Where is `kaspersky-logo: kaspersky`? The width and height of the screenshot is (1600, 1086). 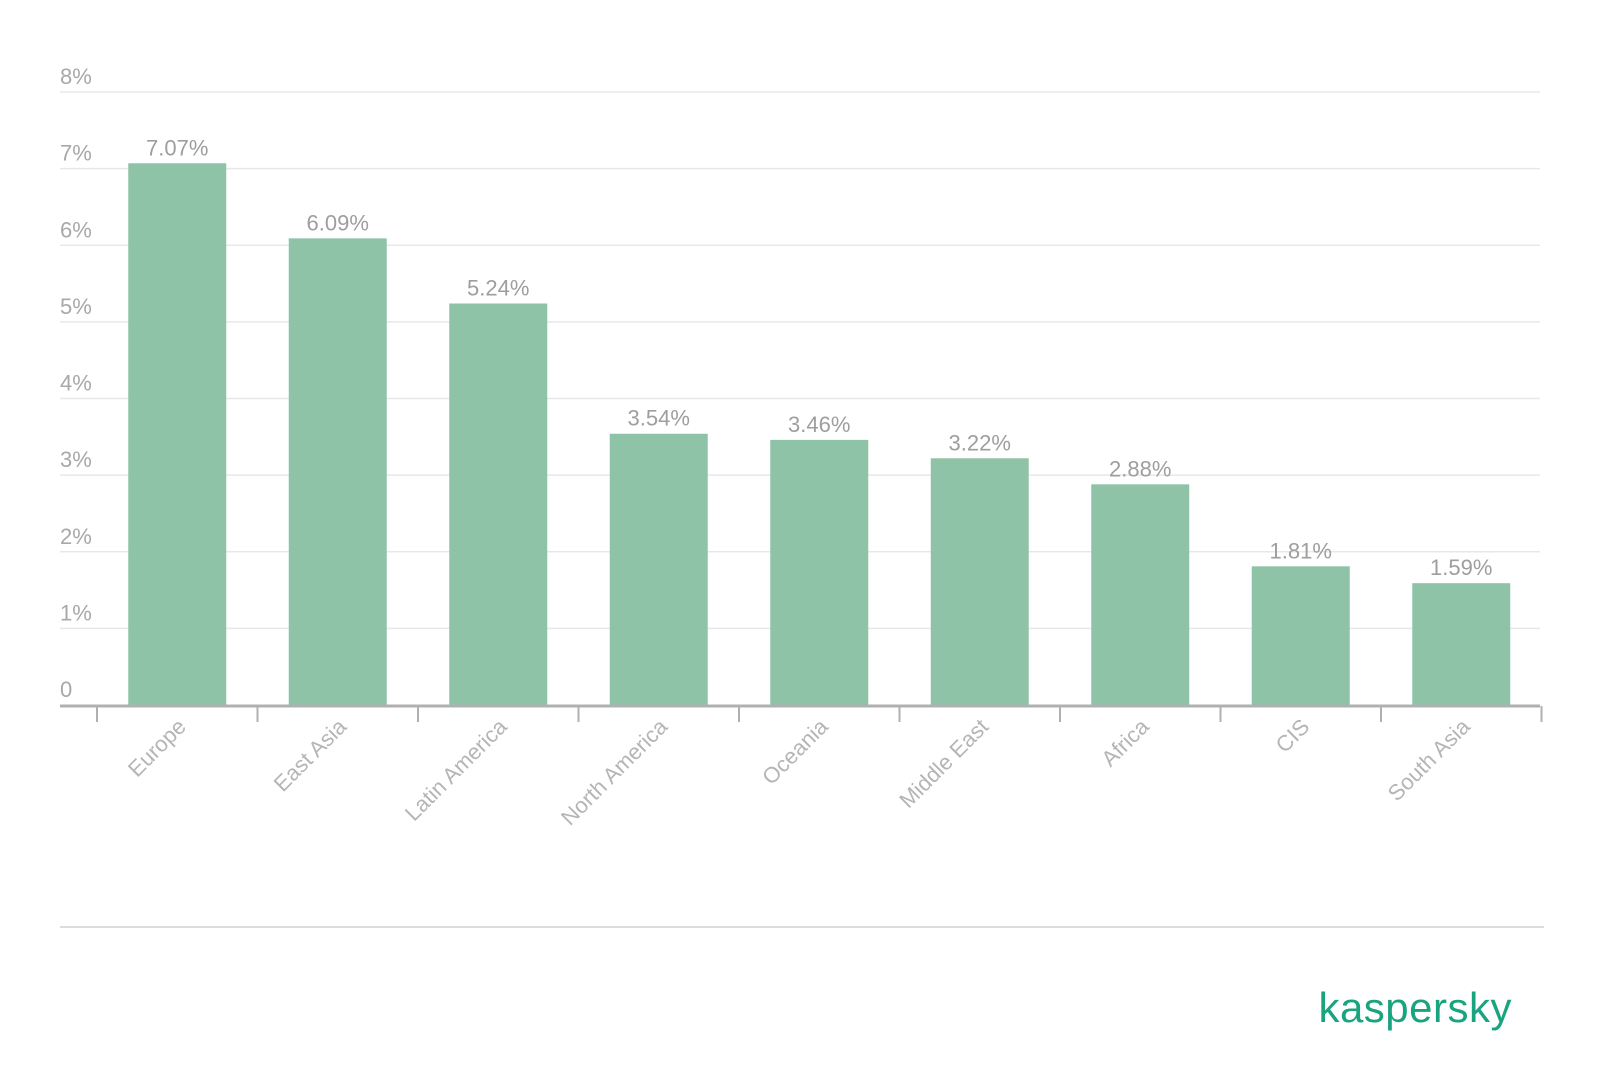
kaspersky-logo: kaspersky is located at coordinates (1415, 1007).